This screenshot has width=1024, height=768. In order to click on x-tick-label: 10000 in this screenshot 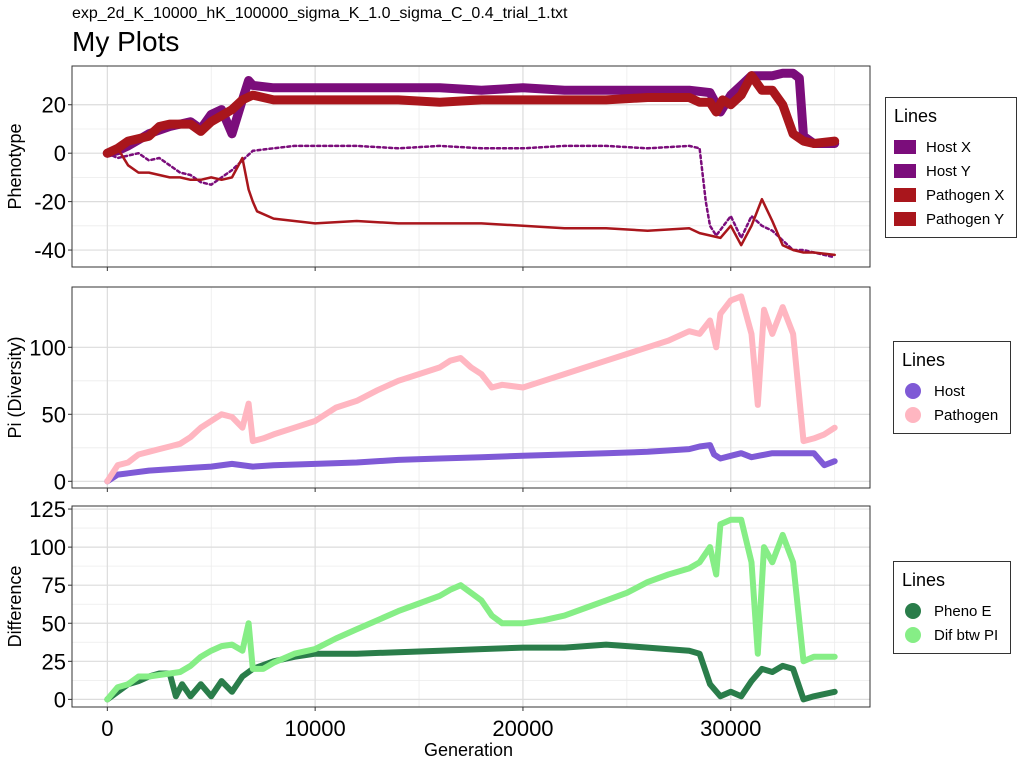, I will do `click(315, 728)`.